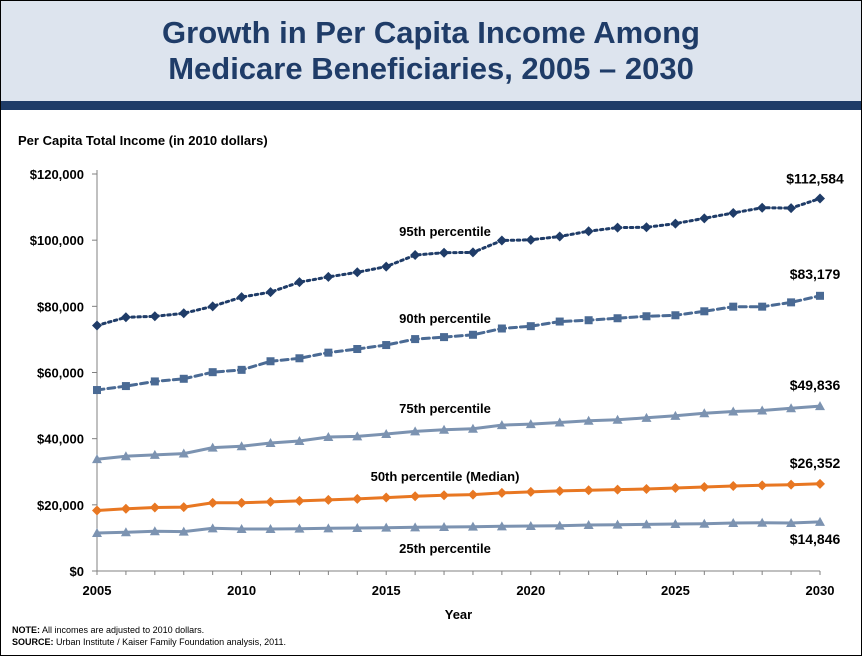 Image resolution: width=862 pixels, height=656 pixels. What do you see at coordinates (445, 408) in the screenshot?
I see `series-label-p75: 75th percentile` at bounding box center [445, 408].